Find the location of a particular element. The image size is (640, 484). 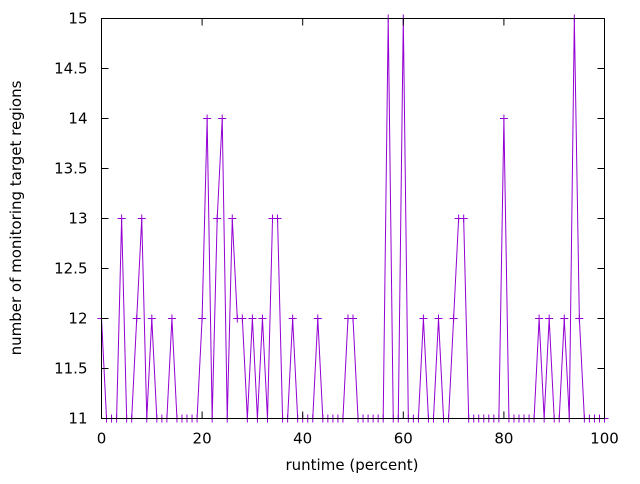

x-tick-label: 0 is located at coordinates (102, 439).